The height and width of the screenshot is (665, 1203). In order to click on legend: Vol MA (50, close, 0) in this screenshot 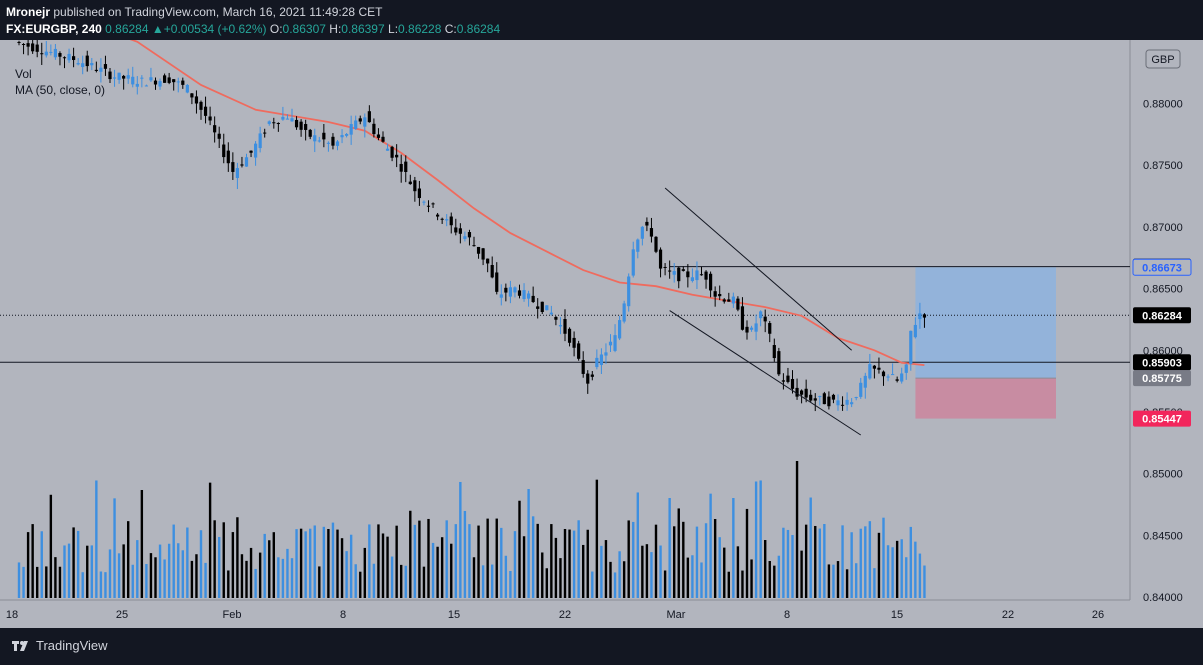, I will do `click(60, 82)`.